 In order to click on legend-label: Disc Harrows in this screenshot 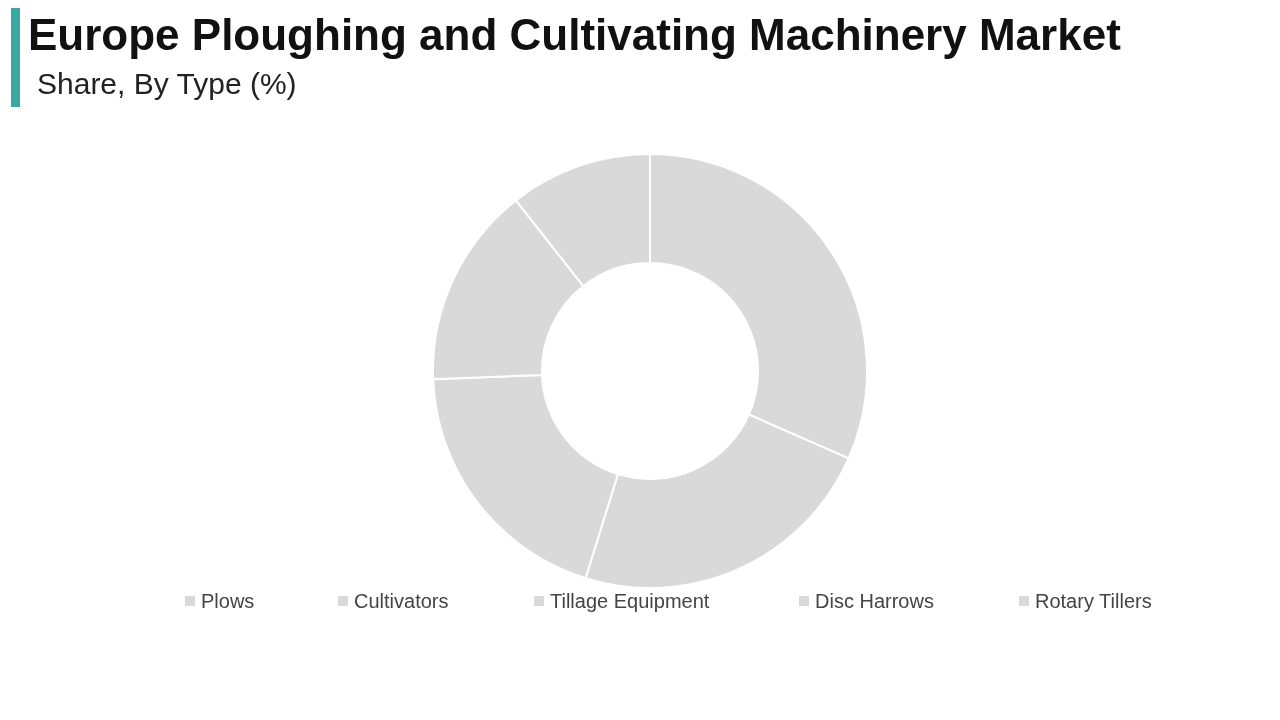, I will do `click(874, 601)`.